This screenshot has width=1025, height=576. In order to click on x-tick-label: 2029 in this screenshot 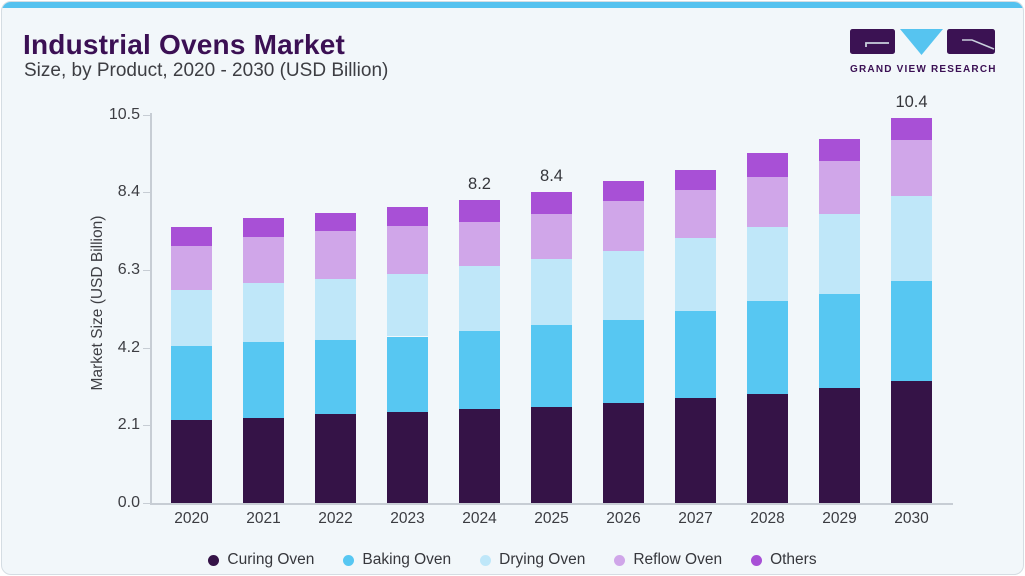, I will do `click(839, 518)`.